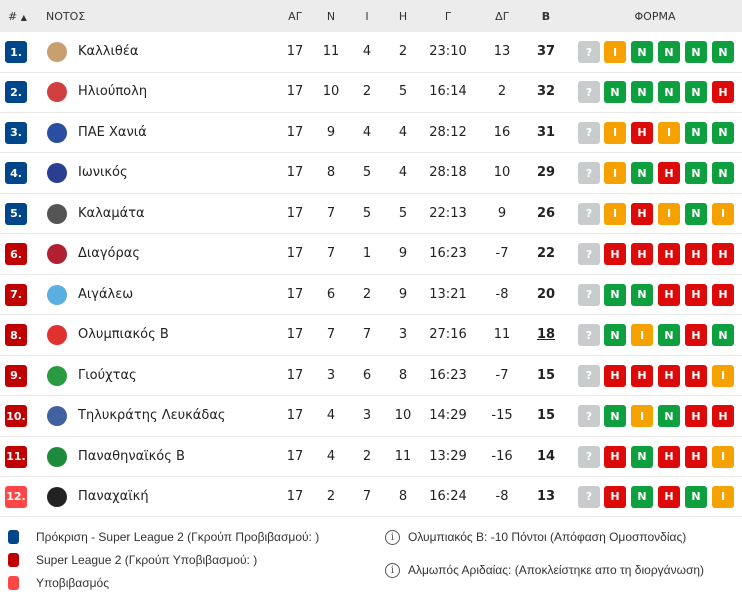 This screenshot has height=595, width=742. I want to click on team-name: Γιούχτας, so click(107, 375).